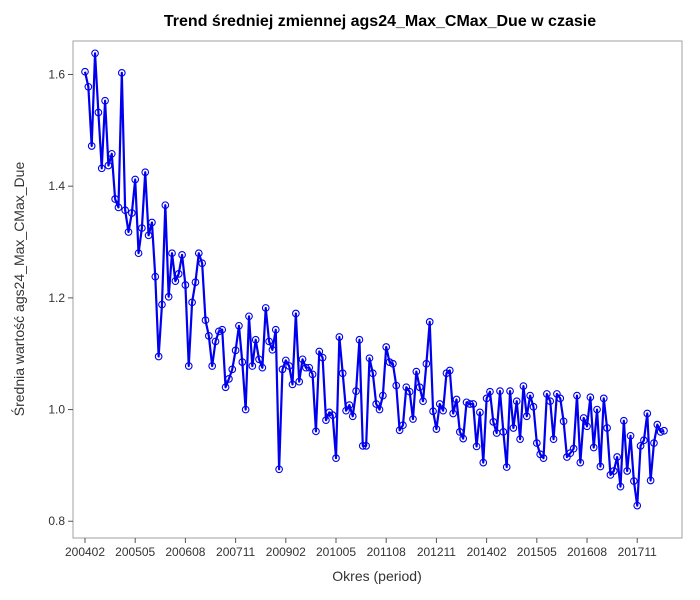  What do you see at coordinates (56, 410) in the screenshot?
I see `y-tick-label: 1.0` at bounding box center [56, 410].